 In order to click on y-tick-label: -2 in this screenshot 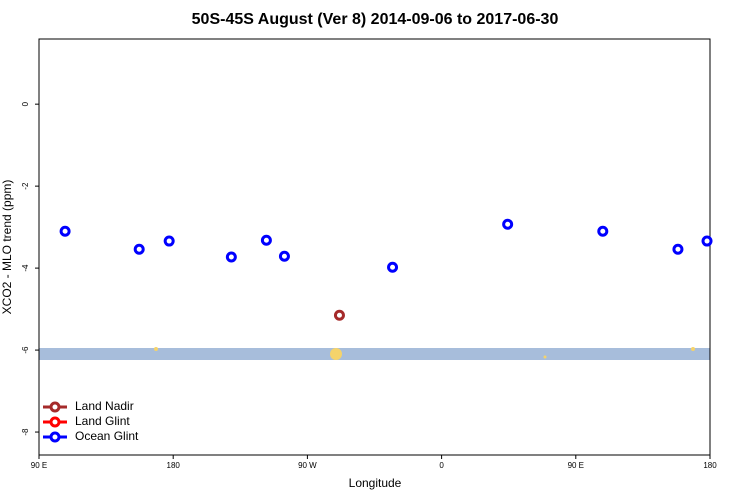, I will do `click(25, 186)`.